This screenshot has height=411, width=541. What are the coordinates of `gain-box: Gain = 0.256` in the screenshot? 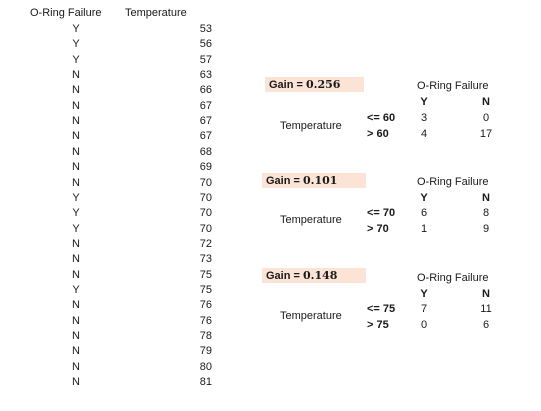 It's located at (314, 84).